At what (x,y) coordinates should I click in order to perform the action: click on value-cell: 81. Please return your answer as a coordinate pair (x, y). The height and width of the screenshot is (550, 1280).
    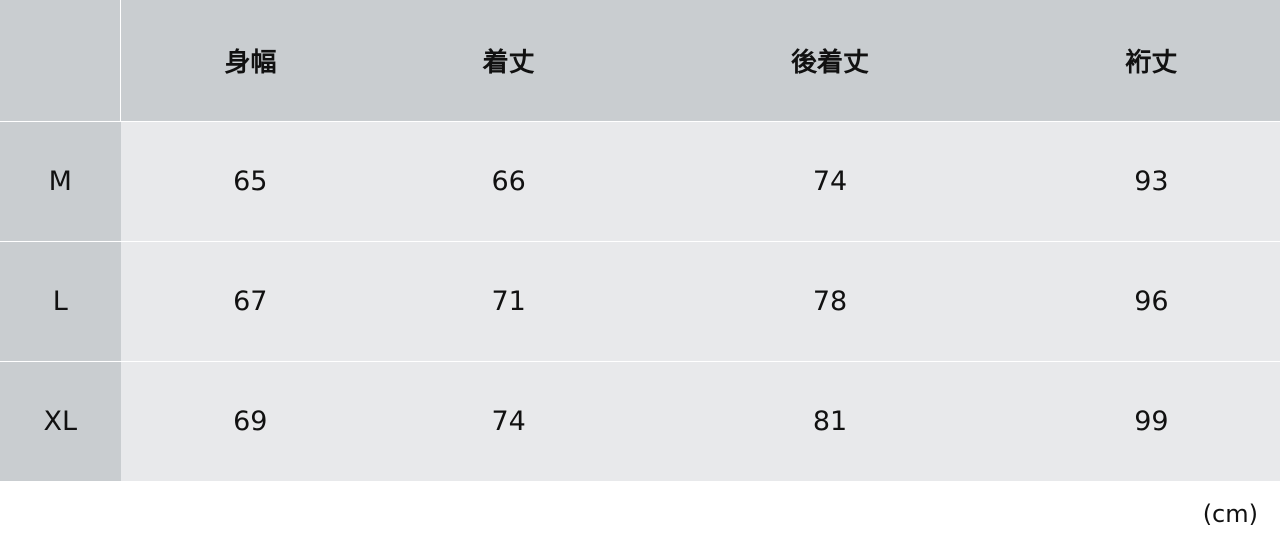
    Looking at the image, I should click on (830, 421).